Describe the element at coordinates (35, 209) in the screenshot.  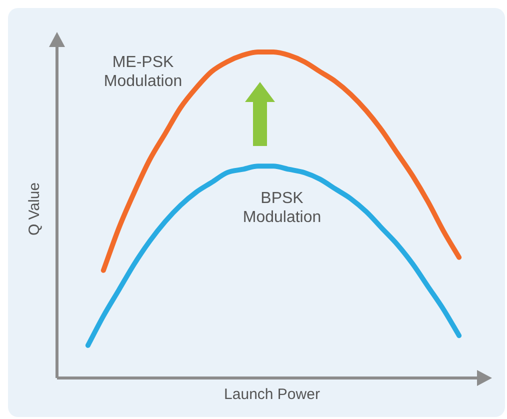
I see `y-axis-title: Q Value` at that location.